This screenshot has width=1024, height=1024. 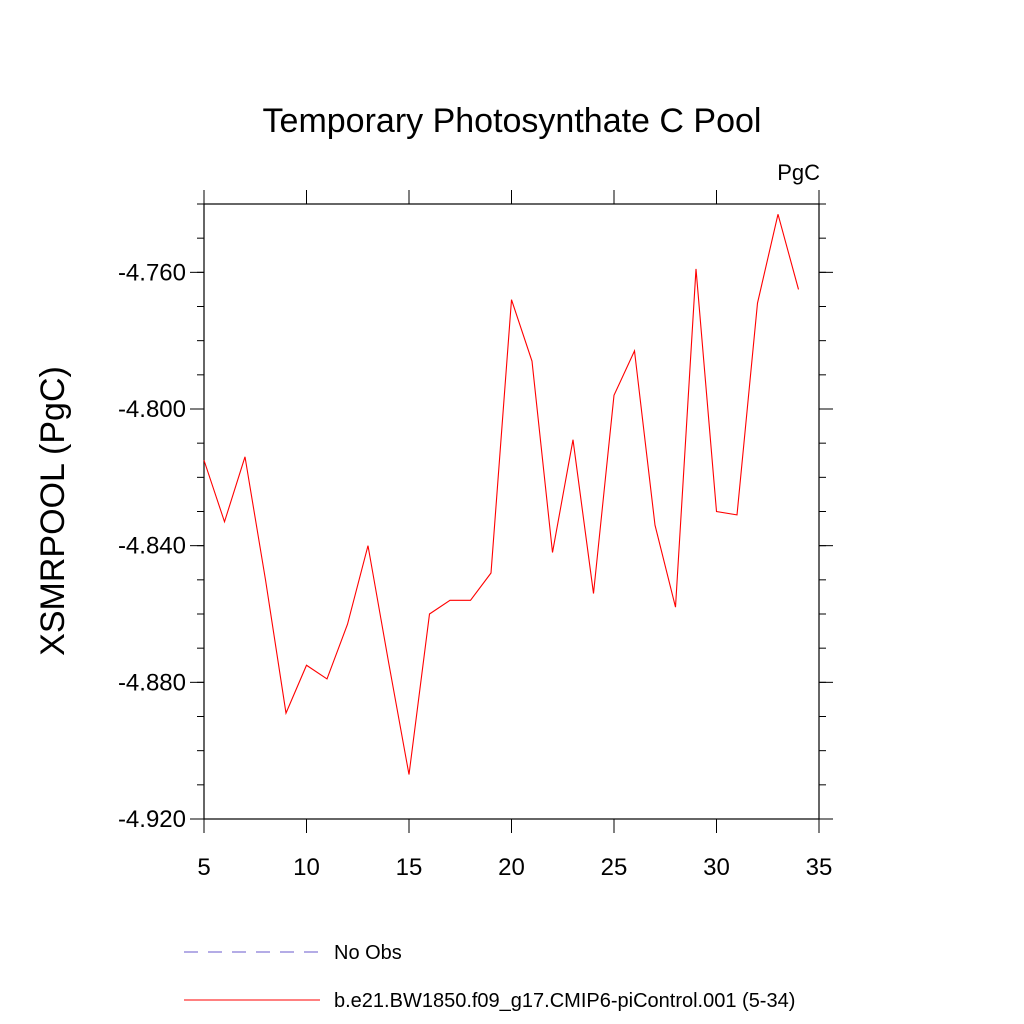 What do you see at coordinates (152, 819) in the screenshot?
I see `y-tick-label: -4.920` at bounding box center [152, 819].